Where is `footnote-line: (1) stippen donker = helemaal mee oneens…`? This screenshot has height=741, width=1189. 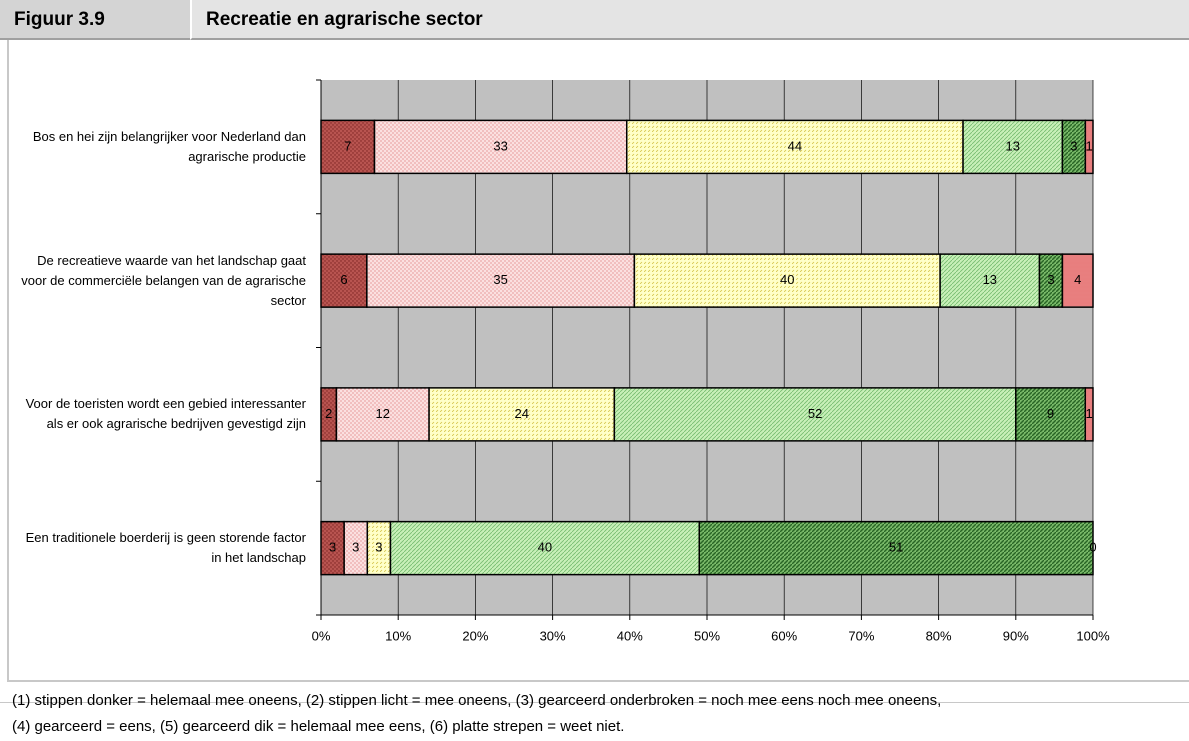
footnote-line: (1) stippen donker = helemaal mee oneens… is located at coordinates (477, 700).